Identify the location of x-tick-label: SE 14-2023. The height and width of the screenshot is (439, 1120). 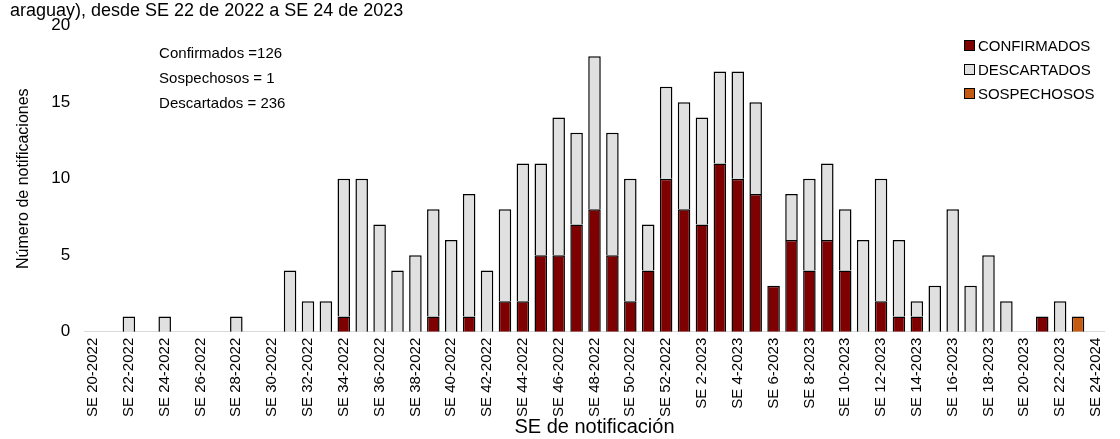
(915, 377).